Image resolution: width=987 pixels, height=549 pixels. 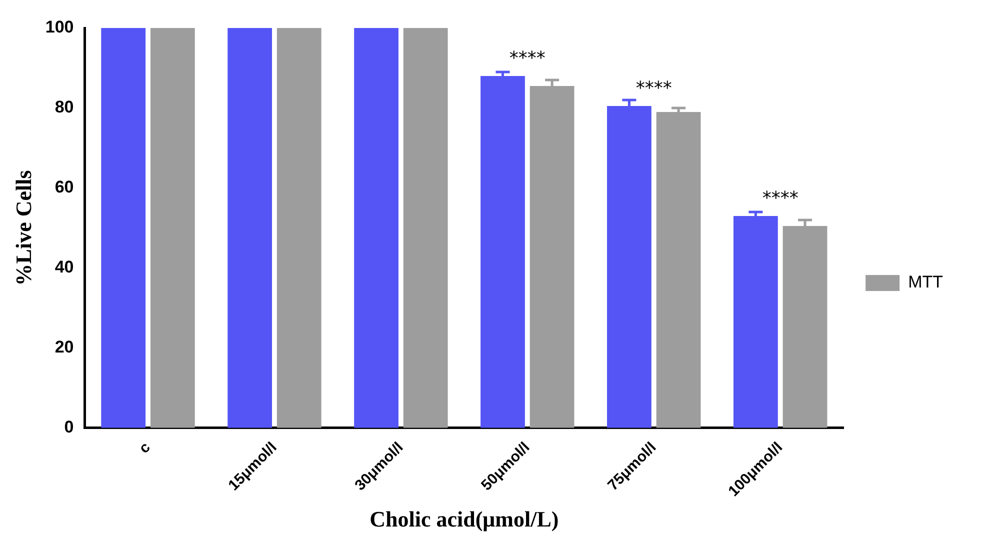 I want to click on y-tick-label: 0, so click(x=69, y=427).